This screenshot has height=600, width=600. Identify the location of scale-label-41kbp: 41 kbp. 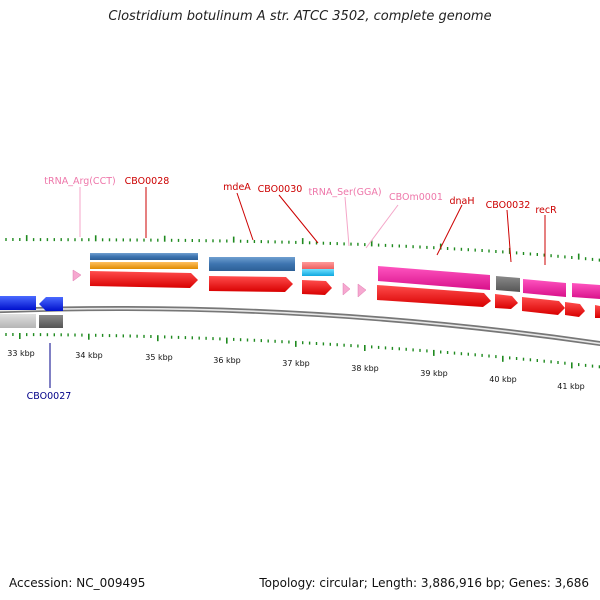
(571, 386).